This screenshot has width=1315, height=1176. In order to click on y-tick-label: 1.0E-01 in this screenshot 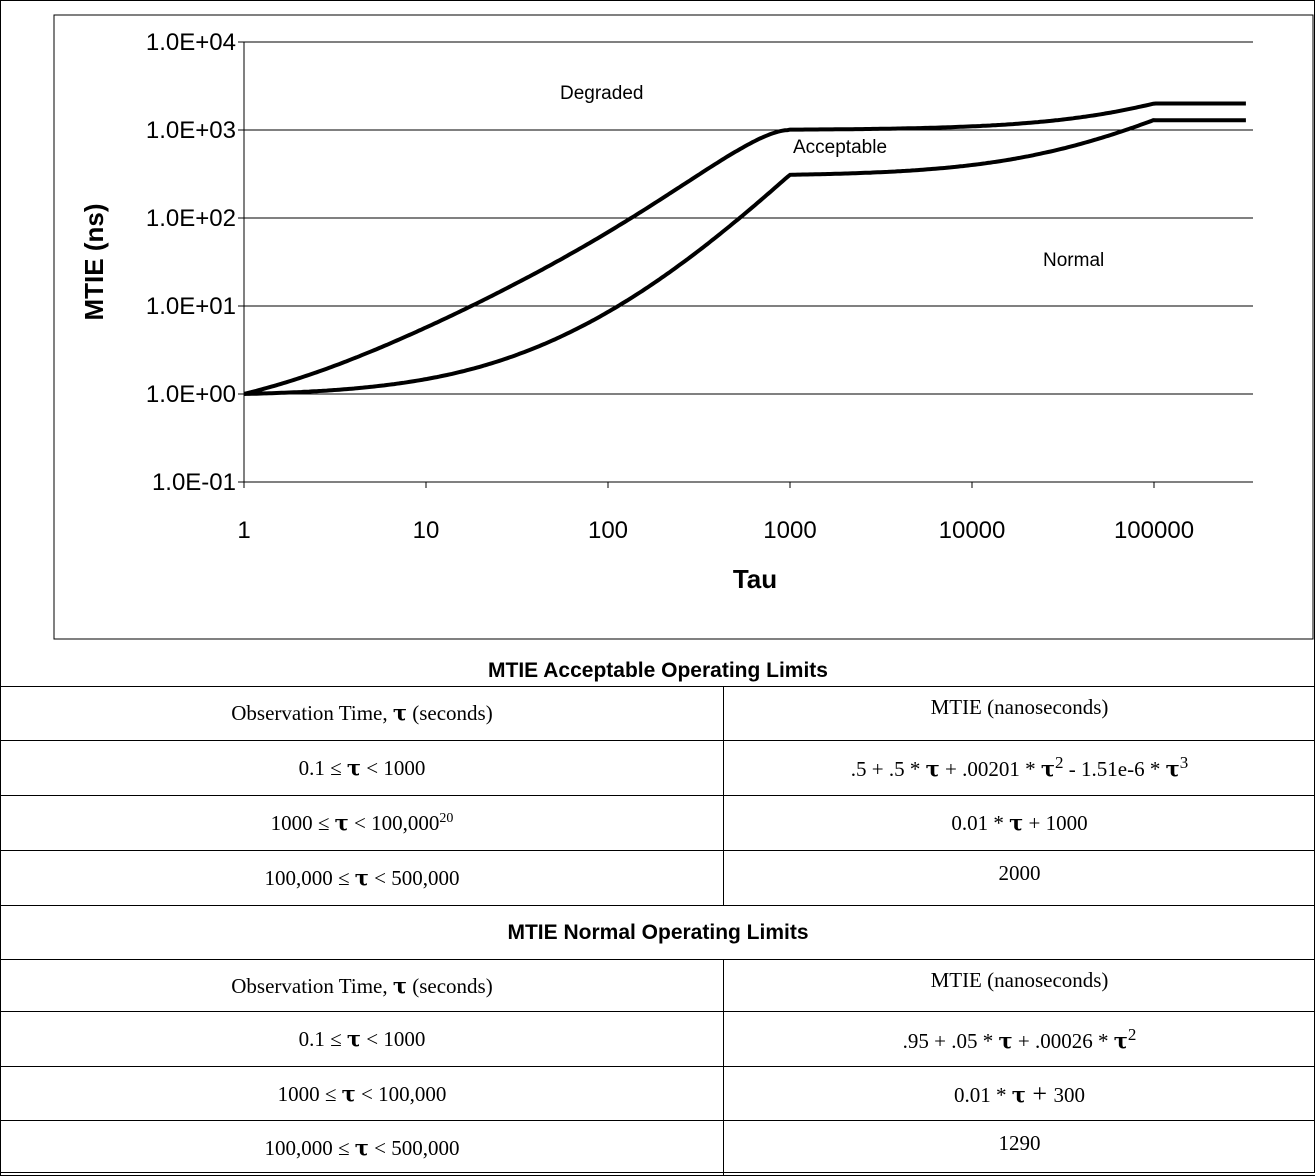, I will do `click(194, 482)`.